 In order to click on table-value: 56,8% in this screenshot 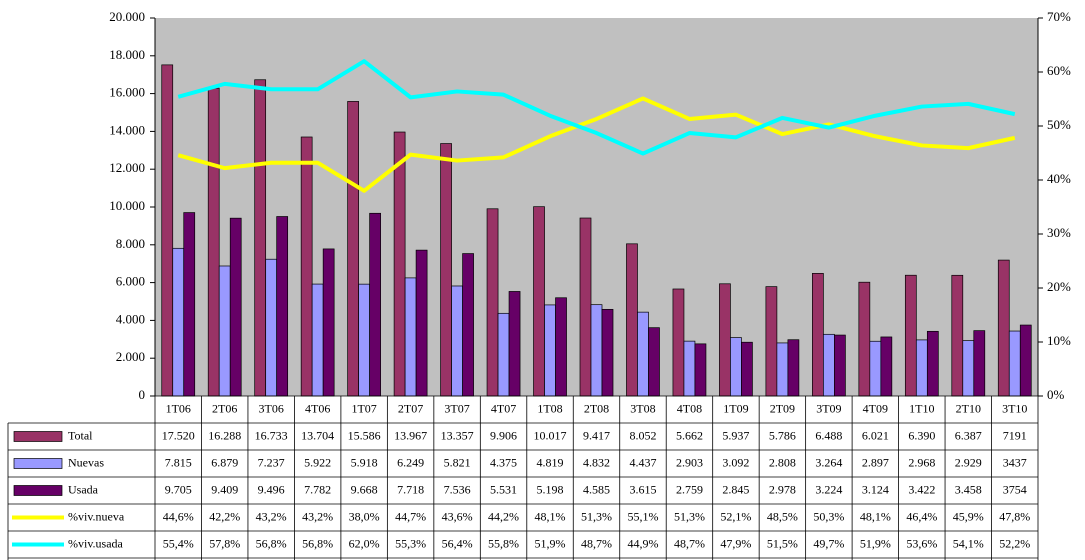, I will do `click(317, 543)`.